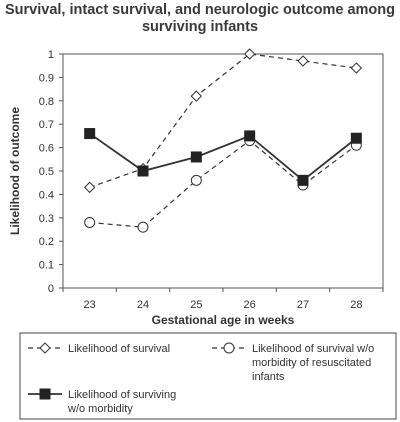  What do you see at coordinates (268, 377) in the screenshot?
I see `legend-label-2: infants` at bounding box center [268, 377].